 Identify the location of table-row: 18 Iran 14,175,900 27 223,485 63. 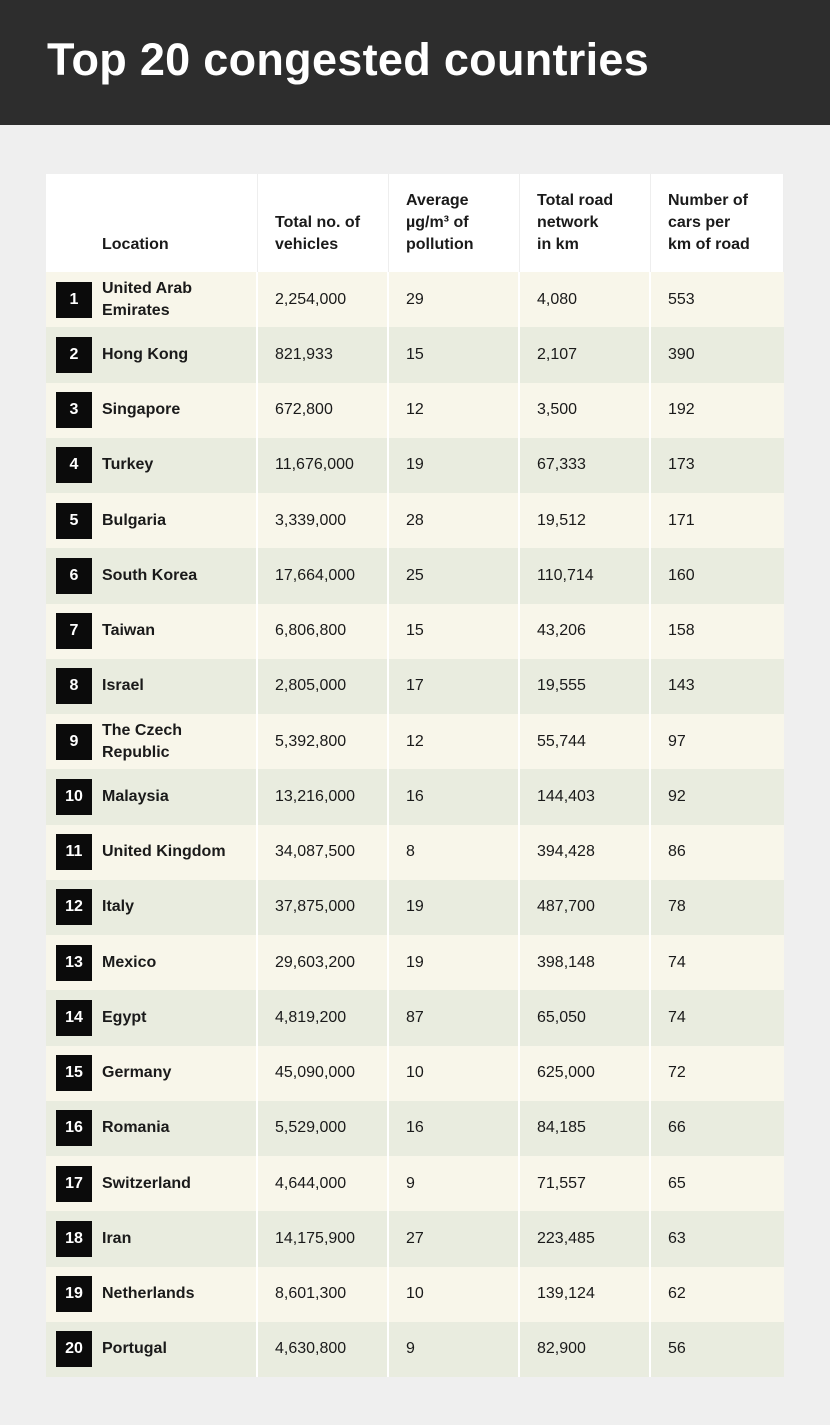
(415, 1239).